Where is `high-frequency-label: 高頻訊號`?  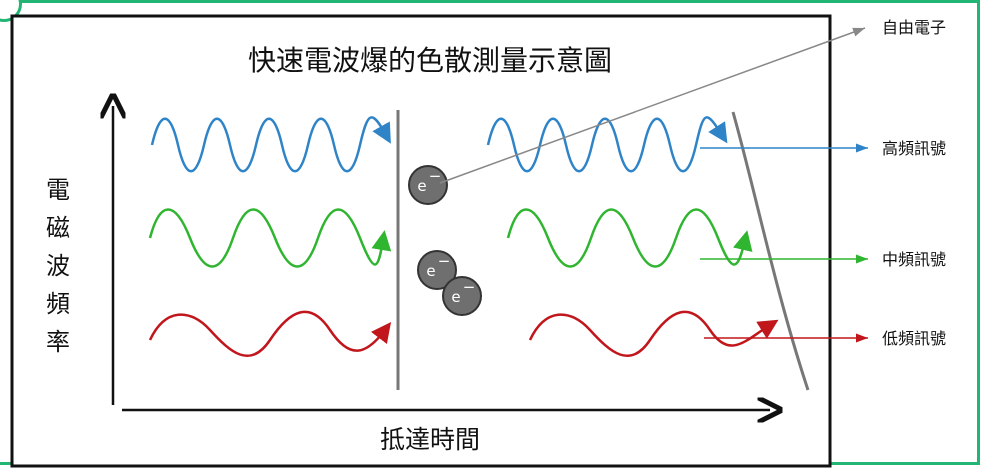 high-frequency-label: 高頻訊號 is located at coordinates (914, 148).